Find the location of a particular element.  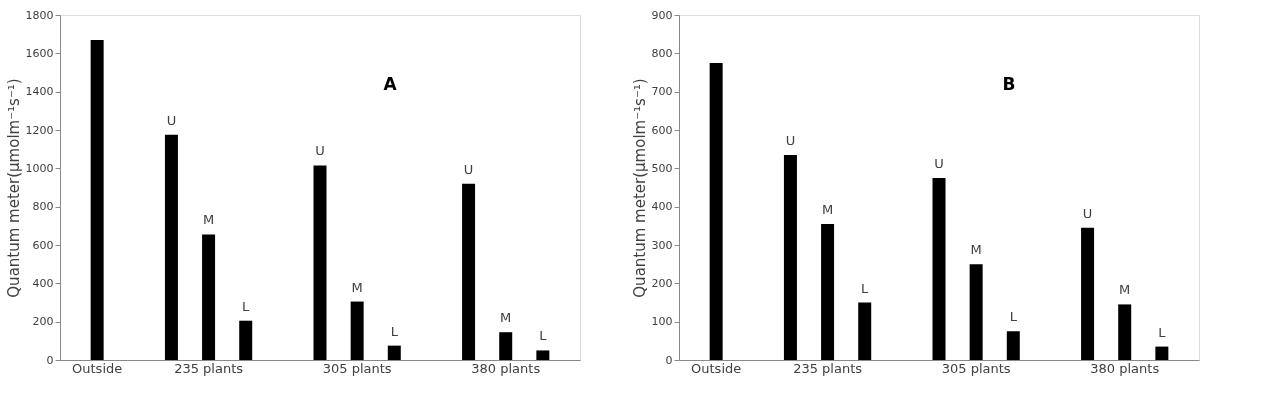

y-tick-label: 500 is located at coordinates (662, 168).